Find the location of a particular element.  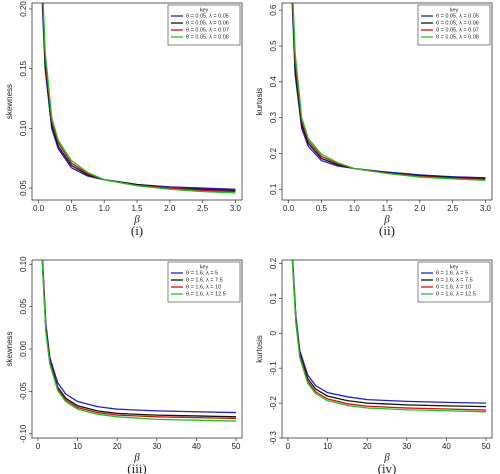

panel-caption: (iv) is located at coordinates (387, 467).